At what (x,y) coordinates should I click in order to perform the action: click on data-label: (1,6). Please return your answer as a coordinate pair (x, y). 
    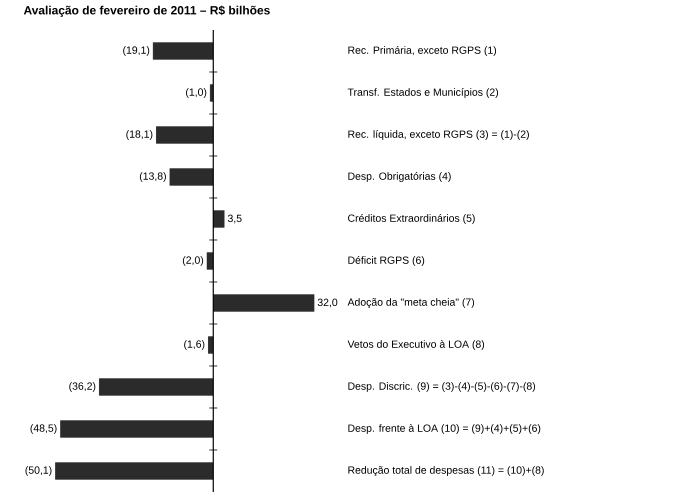
    Looking at the image, I should click on (194, 345).